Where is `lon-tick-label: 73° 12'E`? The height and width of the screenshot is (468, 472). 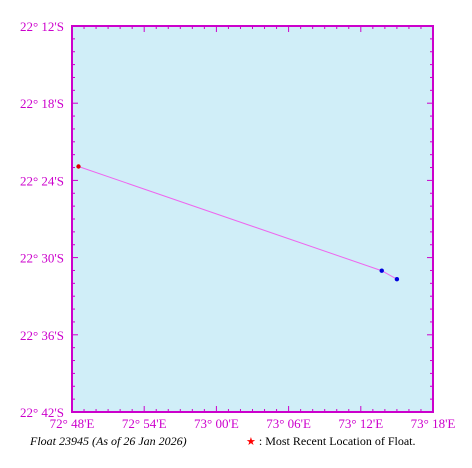 lon-tick-label: 73° 12'E is located at coordinates (360, 423).